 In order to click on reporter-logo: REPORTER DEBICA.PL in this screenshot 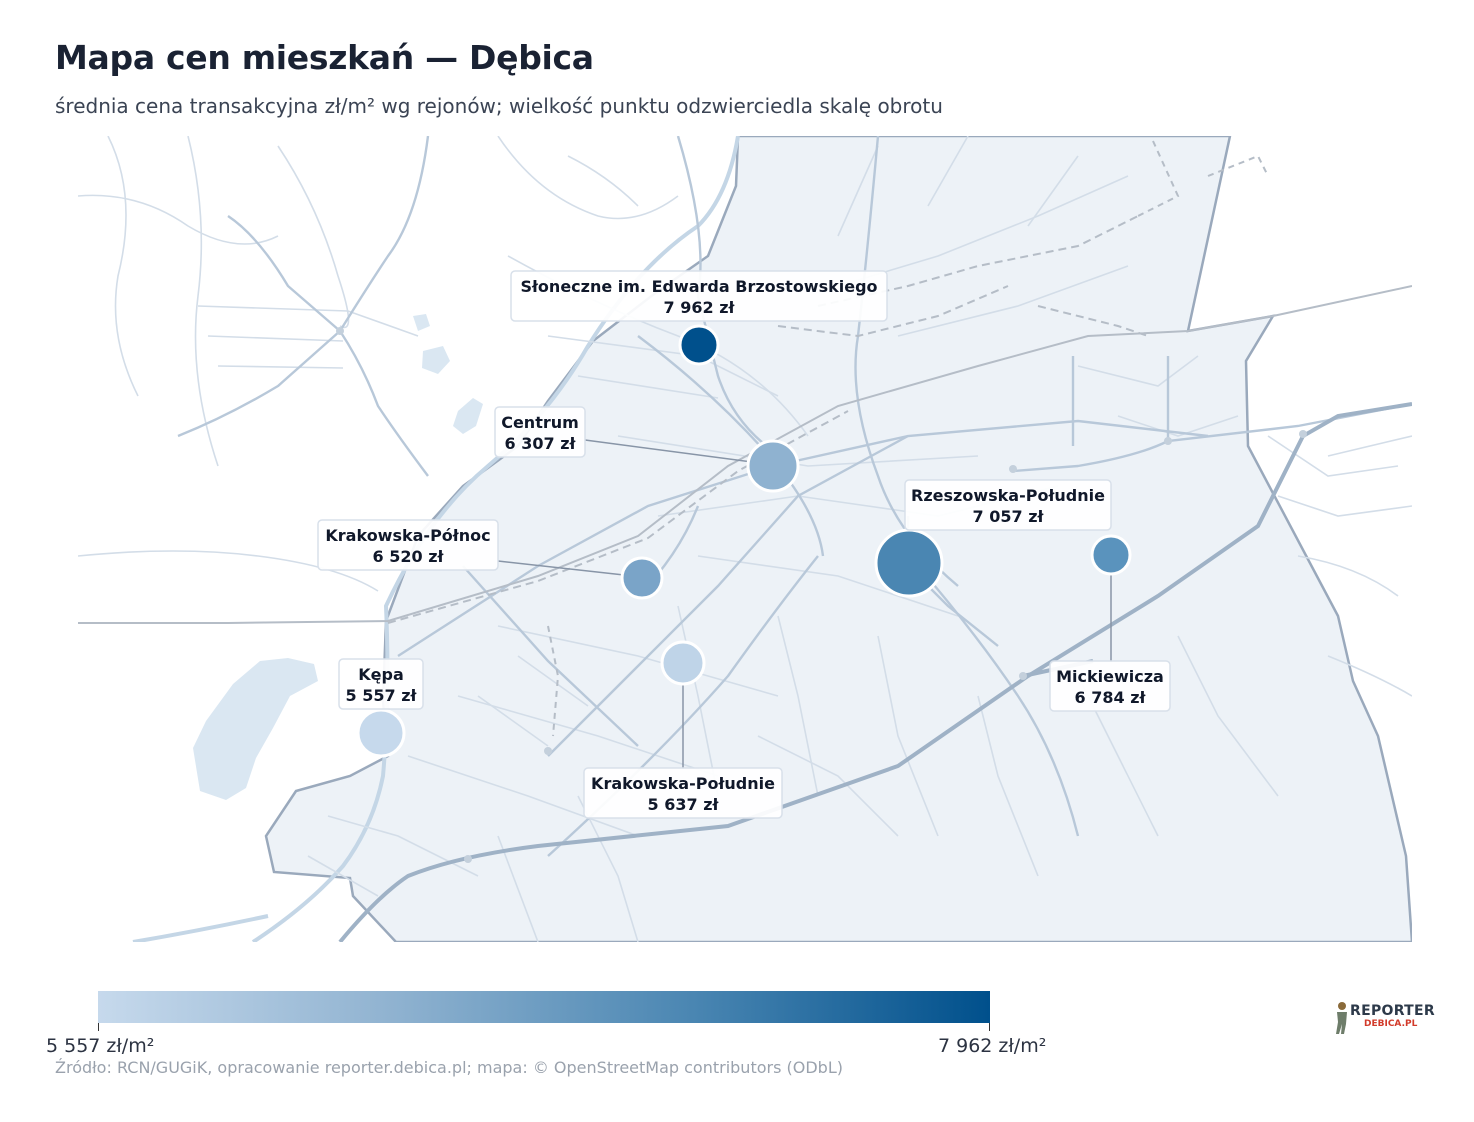, I will do `click(1384, 1018)`.